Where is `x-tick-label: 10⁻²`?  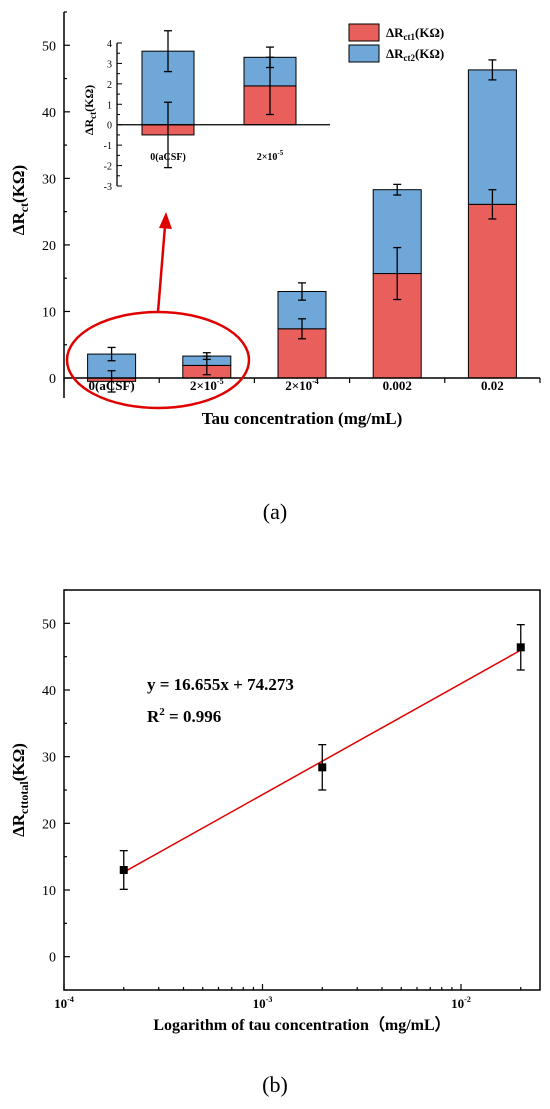
x-tick-label: 10⁻² is located at coordinates (461, 1003).